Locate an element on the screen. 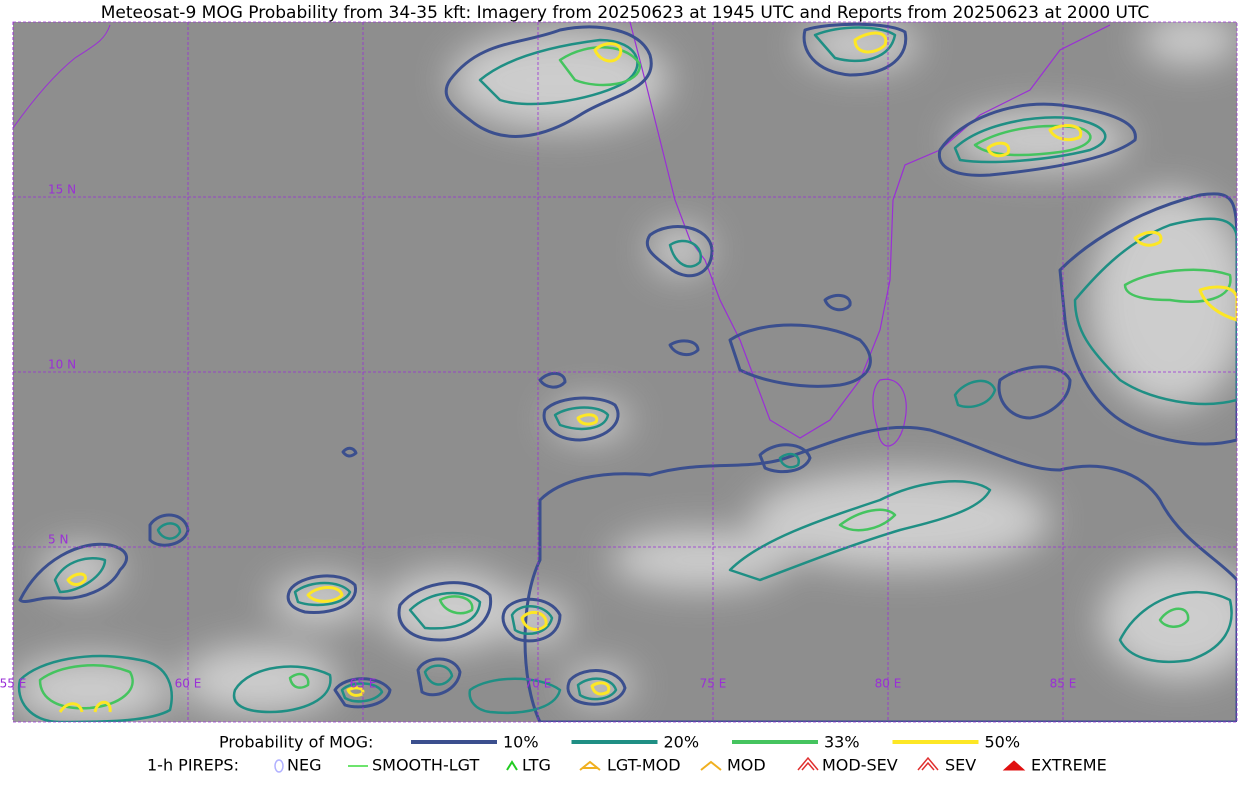 The height and width of the screenshot is (786, 1250). longitude-label: 65 E is located at coordinates (363, 684).